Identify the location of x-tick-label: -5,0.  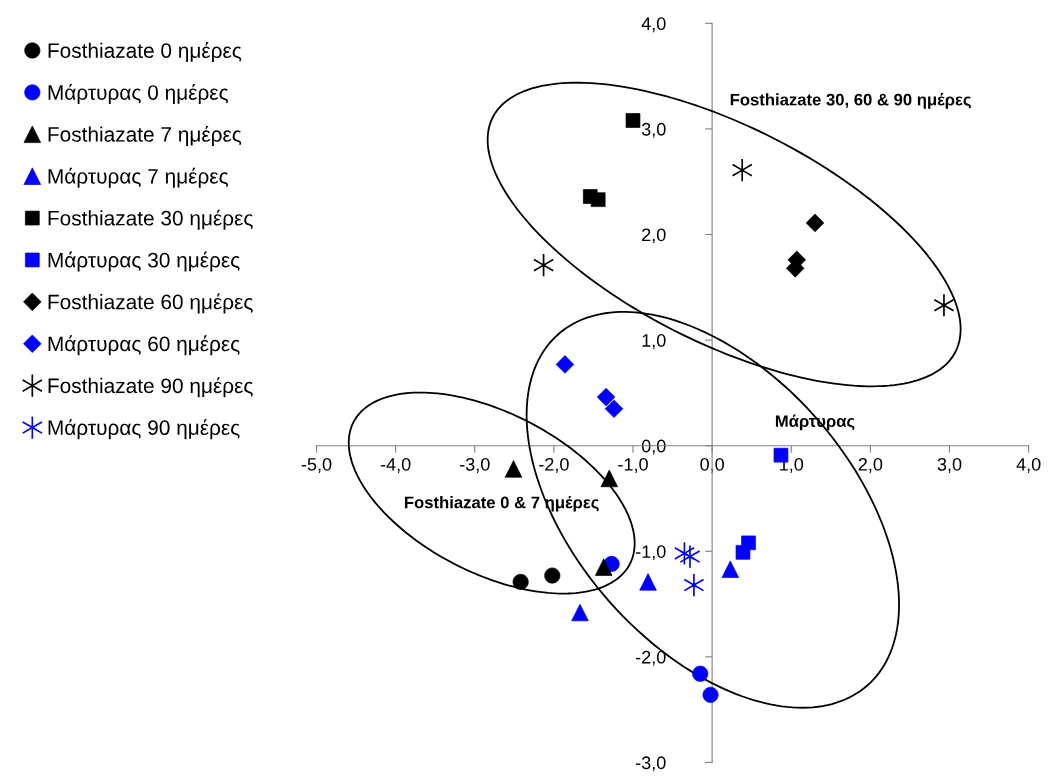
(316, 465).